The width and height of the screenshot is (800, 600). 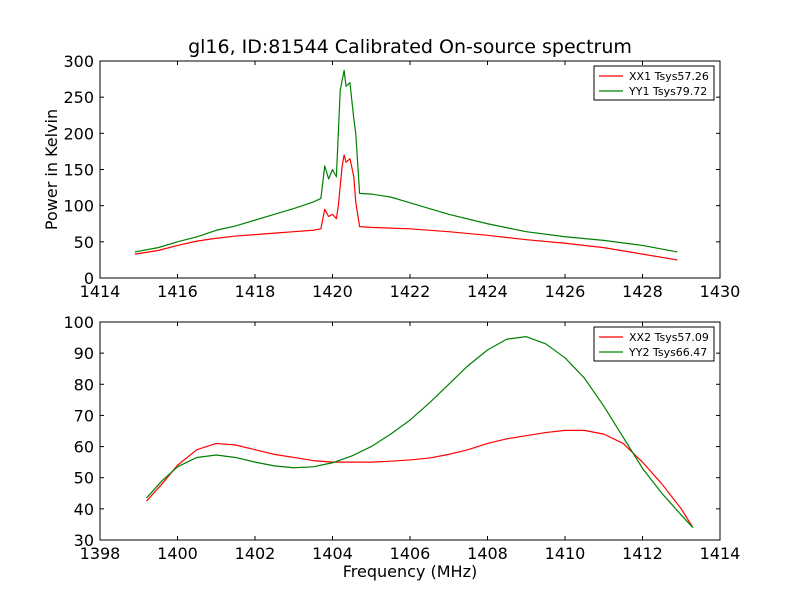 What do you see at coordinates (84, 384) in the screenshot?
I see `y-tick-label: 80` at bounding box center [84, 384].